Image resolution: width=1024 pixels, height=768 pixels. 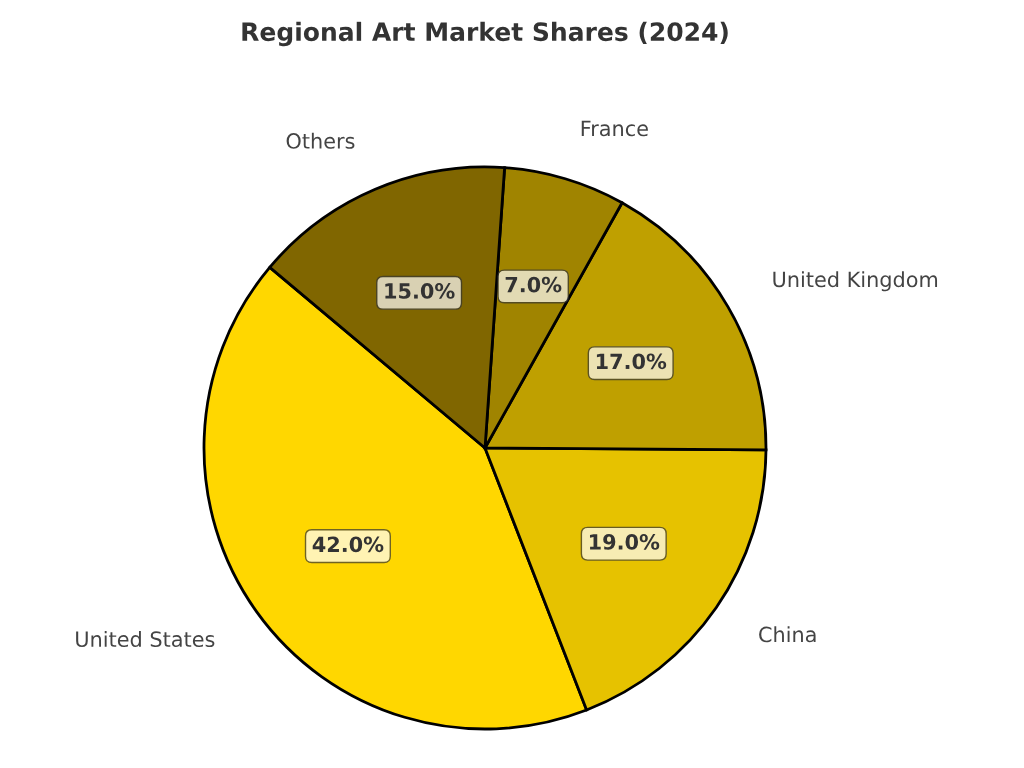 I want to click on chart-title: Regional Art Market Shares (2024), so click(x=485, y=34).